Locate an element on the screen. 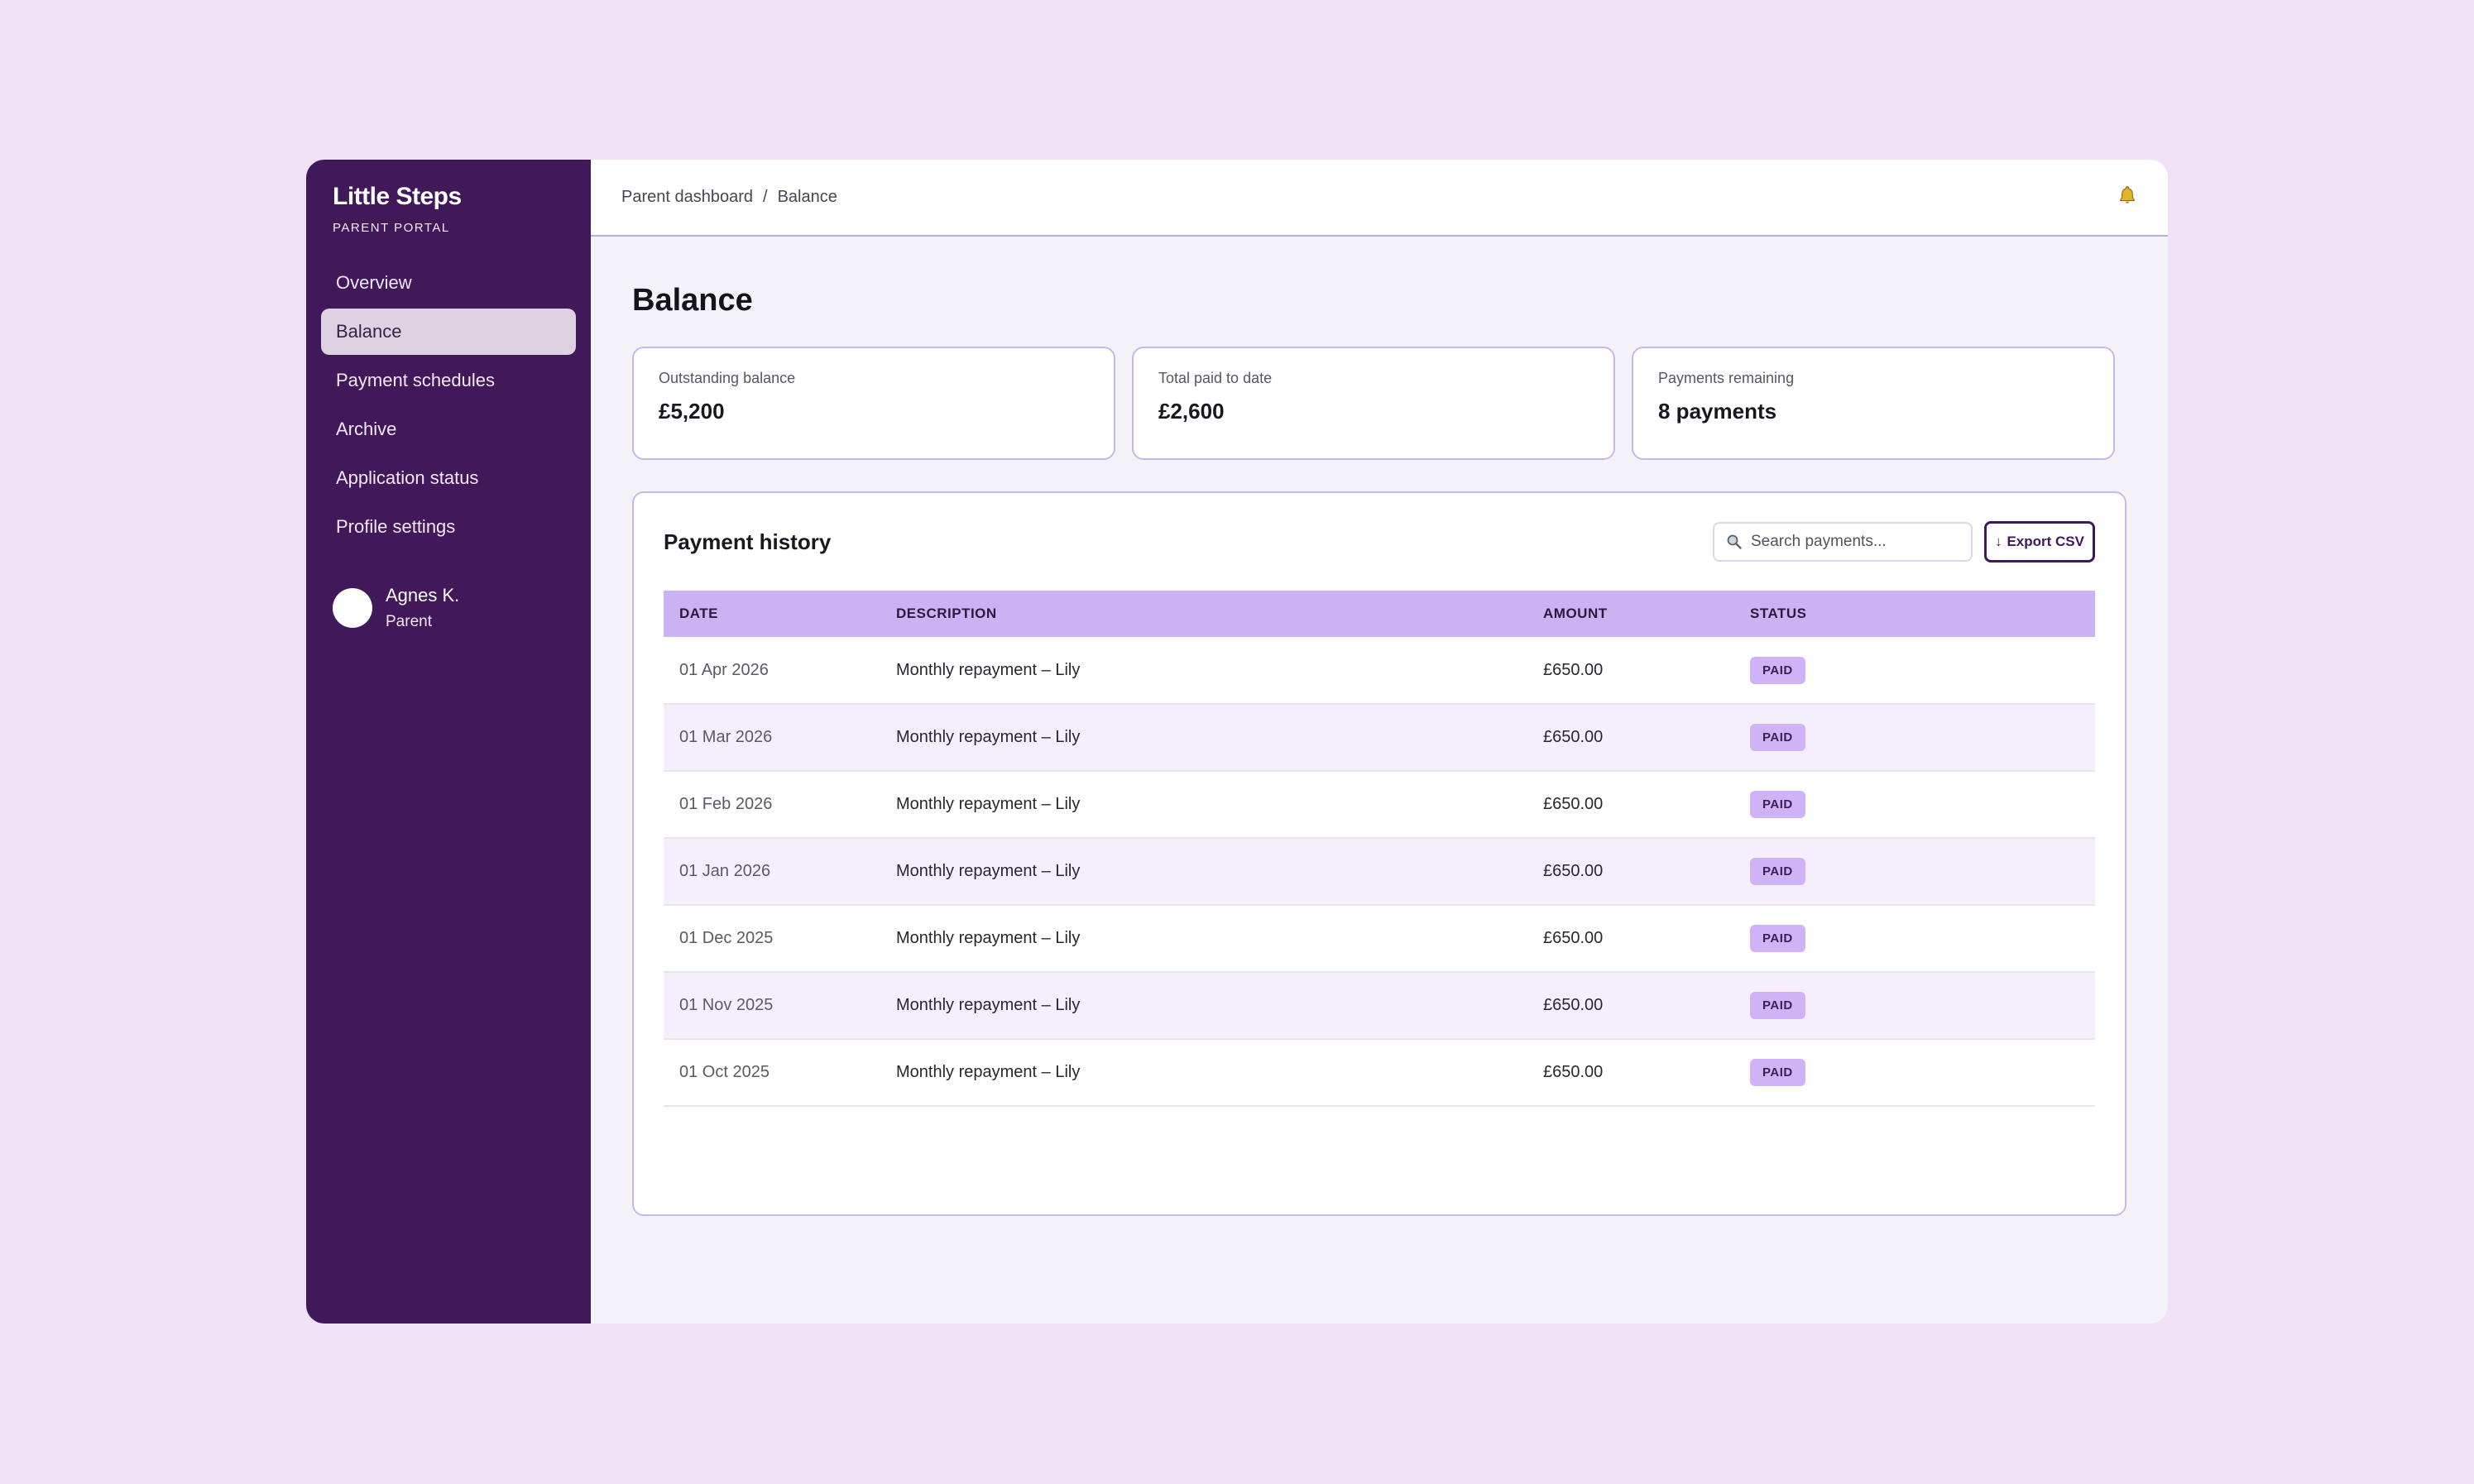 This screenshot has width=2474, height=1484. stat-card-payments-remaining: Payments remaining 8 payments is located at coordinates (1873, 403).